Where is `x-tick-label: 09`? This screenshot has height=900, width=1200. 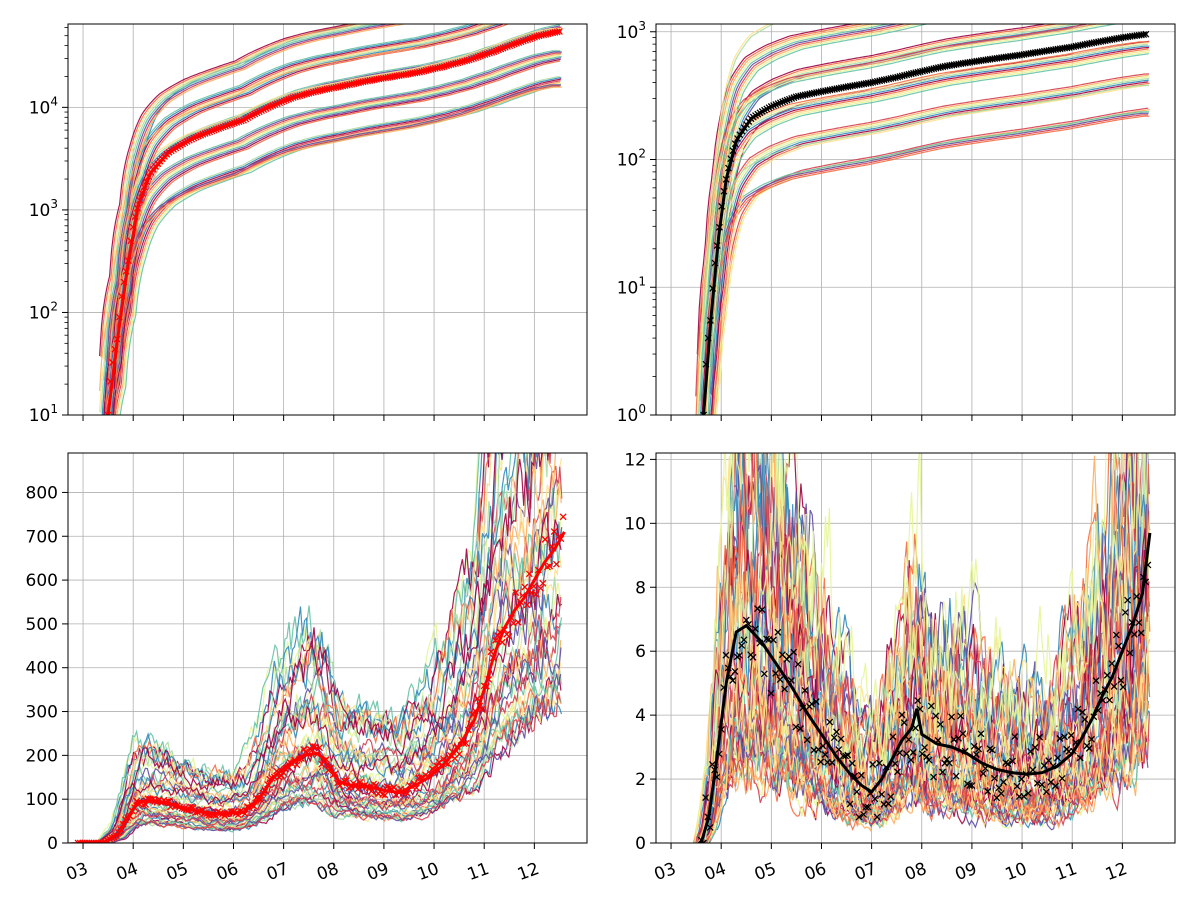 x-tick-label: 09 is located at coordinates (965, 872).